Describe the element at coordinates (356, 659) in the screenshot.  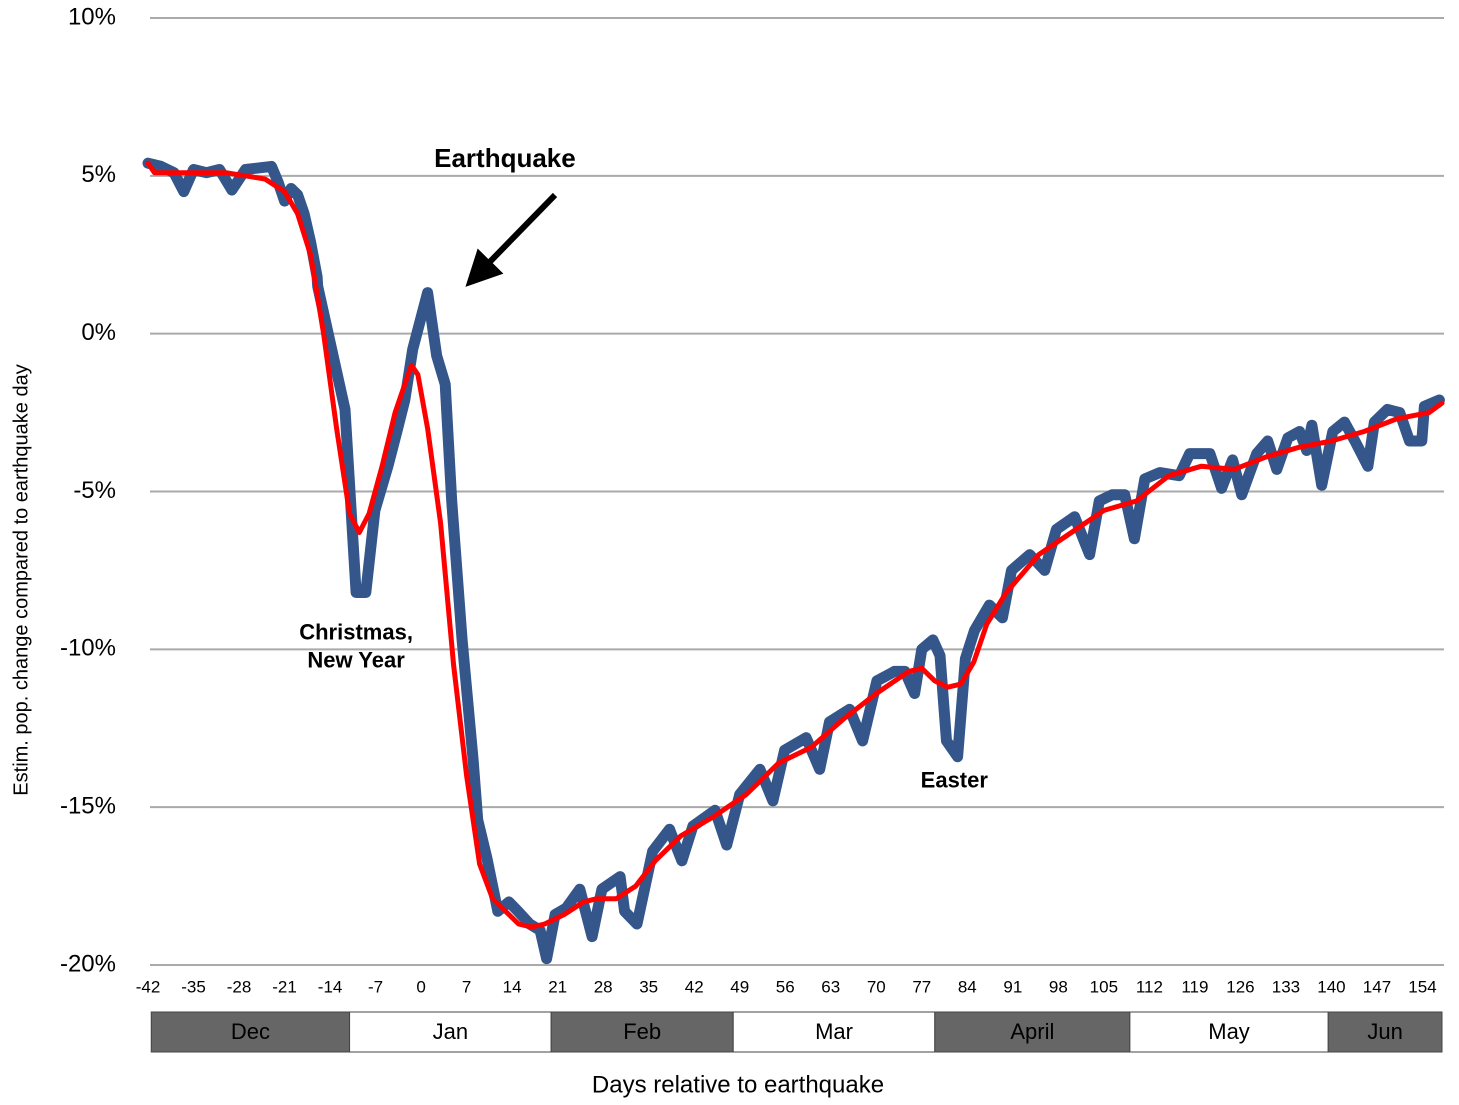
I see `annotation-line: New Year` at that location.